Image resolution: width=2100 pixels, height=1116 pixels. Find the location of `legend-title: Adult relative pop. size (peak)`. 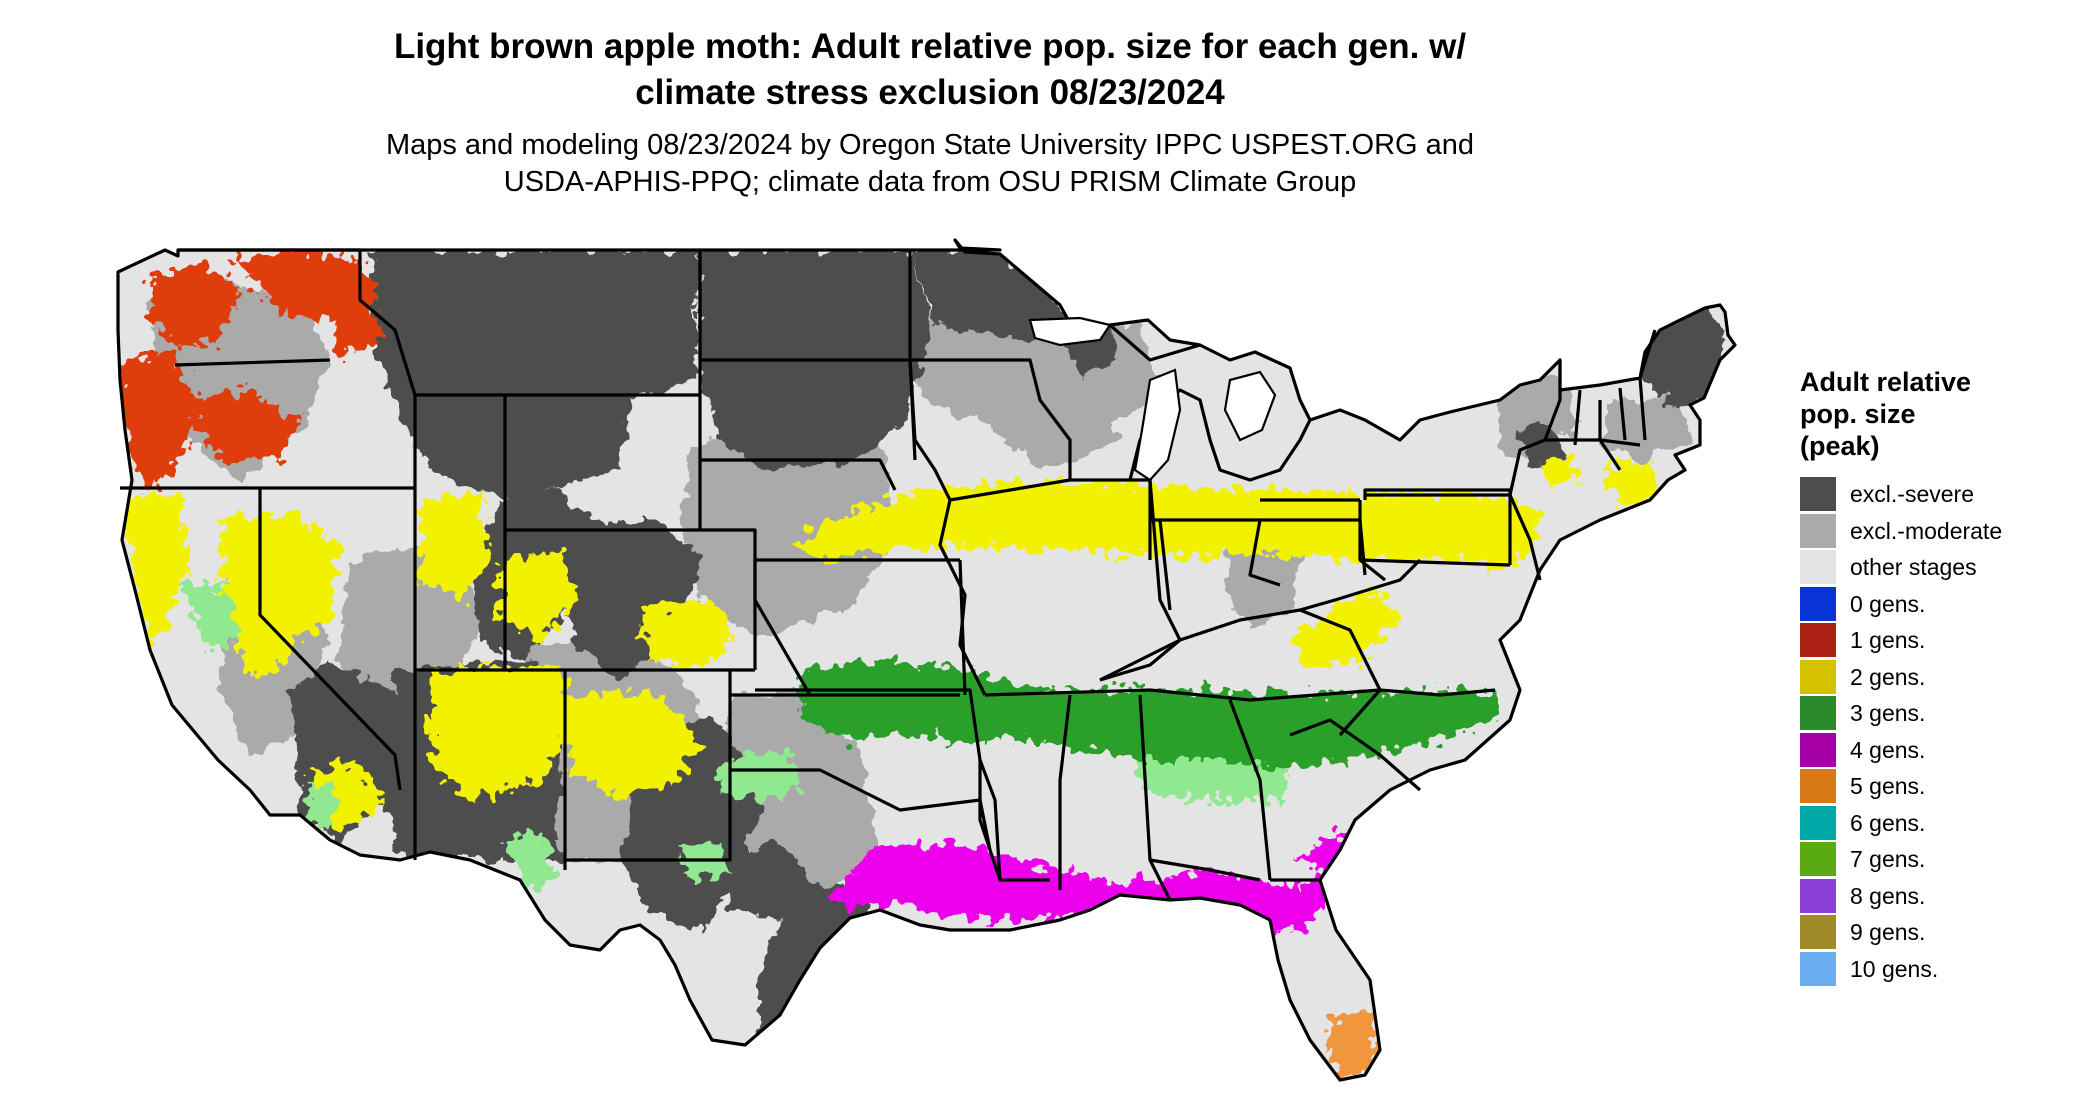

legend-title: Adult relative pop. size (peak) is located at coordinates (1945, 414).